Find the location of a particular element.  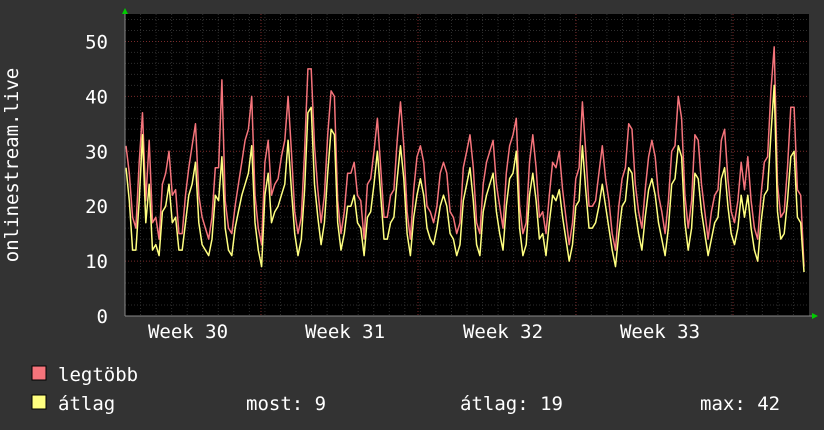

x-axis-ticks: Week 30 Week 31 Week 32 Week 33 is located at coordinates (424, 332).